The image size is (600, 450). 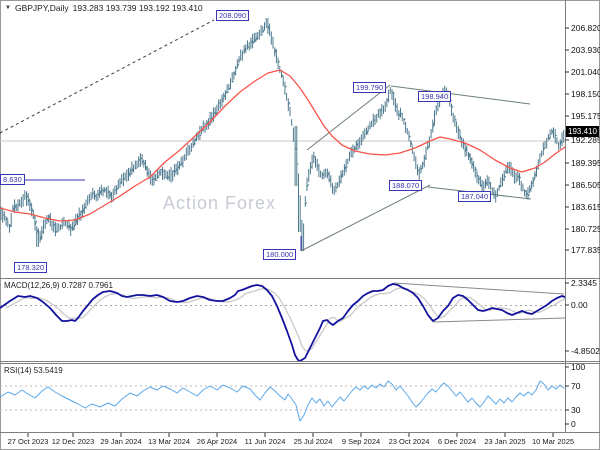 What do you see at coordinates (475, 196) in the screenshot?
I see `price-tag: 187.040` at bounding box center [475, 196].